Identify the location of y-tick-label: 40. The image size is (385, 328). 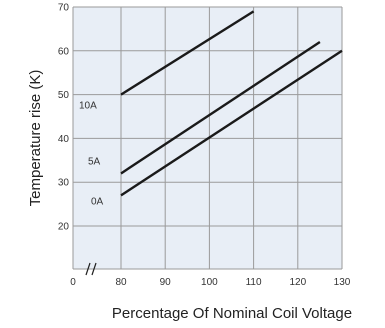
(64, 139).